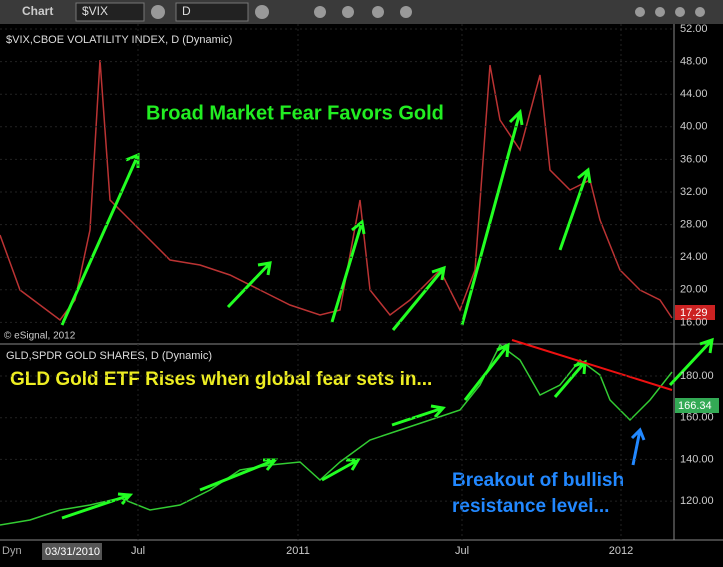 This screenshot has height=567, width=723. I want to click on y-axis-label: 16.00, so click(694, 322).